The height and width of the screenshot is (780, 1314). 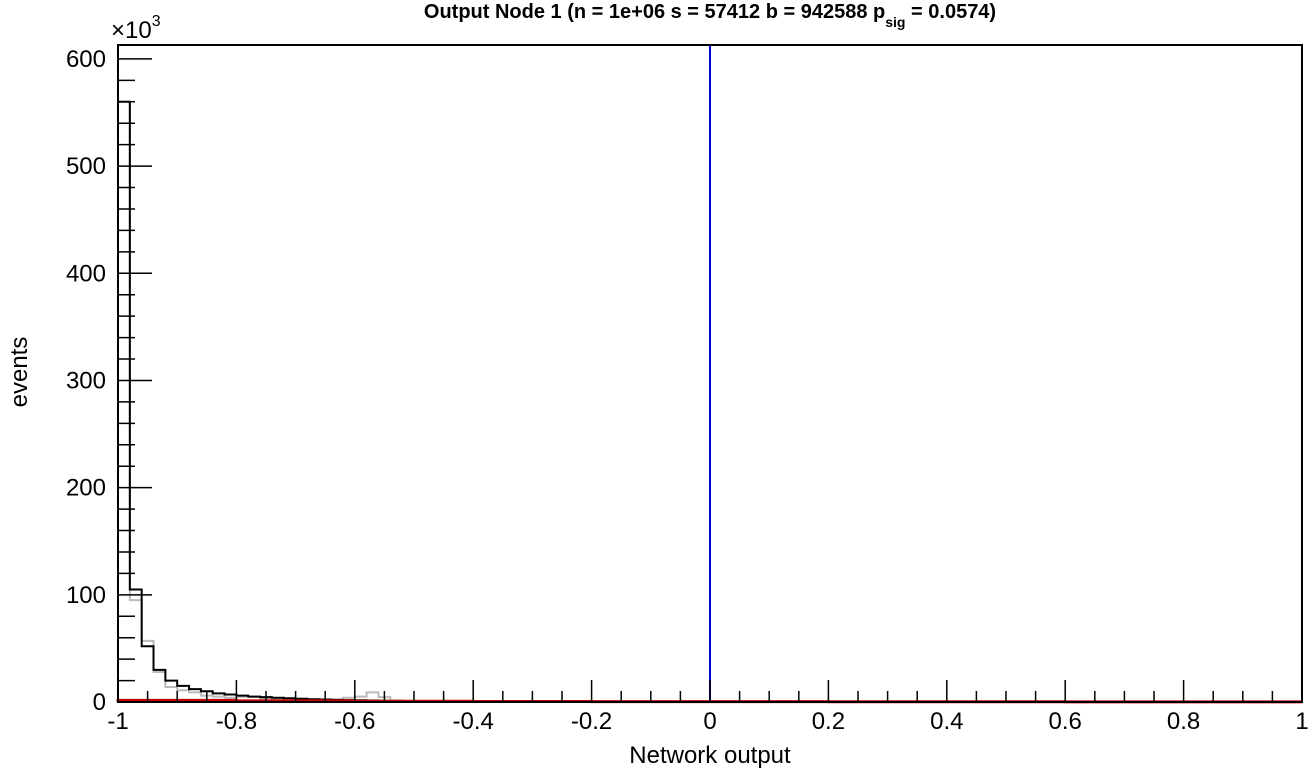 What do you see at coordinates (473, 721) in the screenshot?
I see `x-tick-label: -0.4` at bounding box center [473, 721].